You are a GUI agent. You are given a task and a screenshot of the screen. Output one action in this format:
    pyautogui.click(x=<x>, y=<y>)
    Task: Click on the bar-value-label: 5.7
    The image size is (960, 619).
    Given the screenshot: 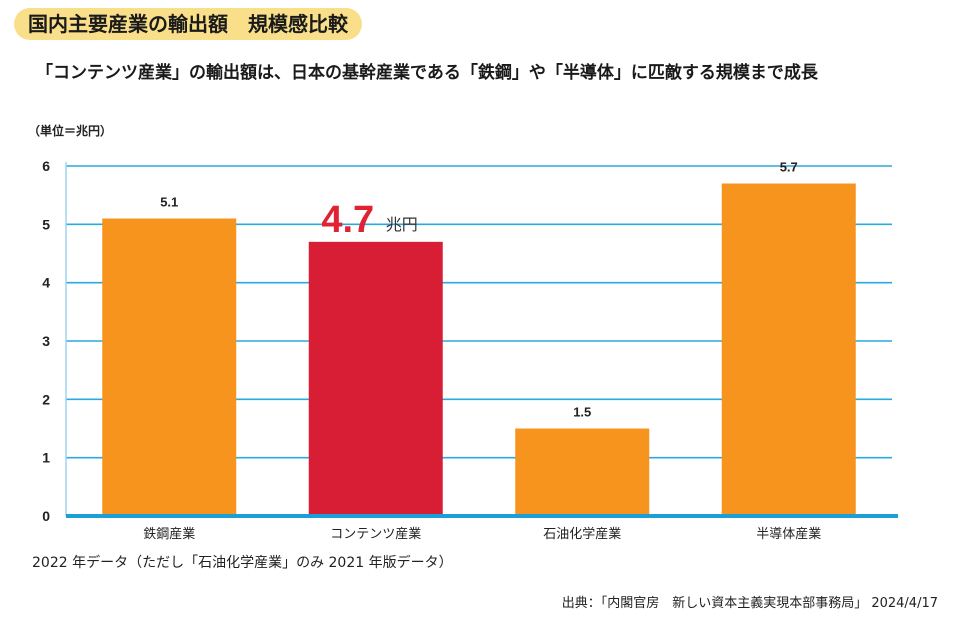 What is the action you would take?
    pyautogui.click(x=789, y=167)
    